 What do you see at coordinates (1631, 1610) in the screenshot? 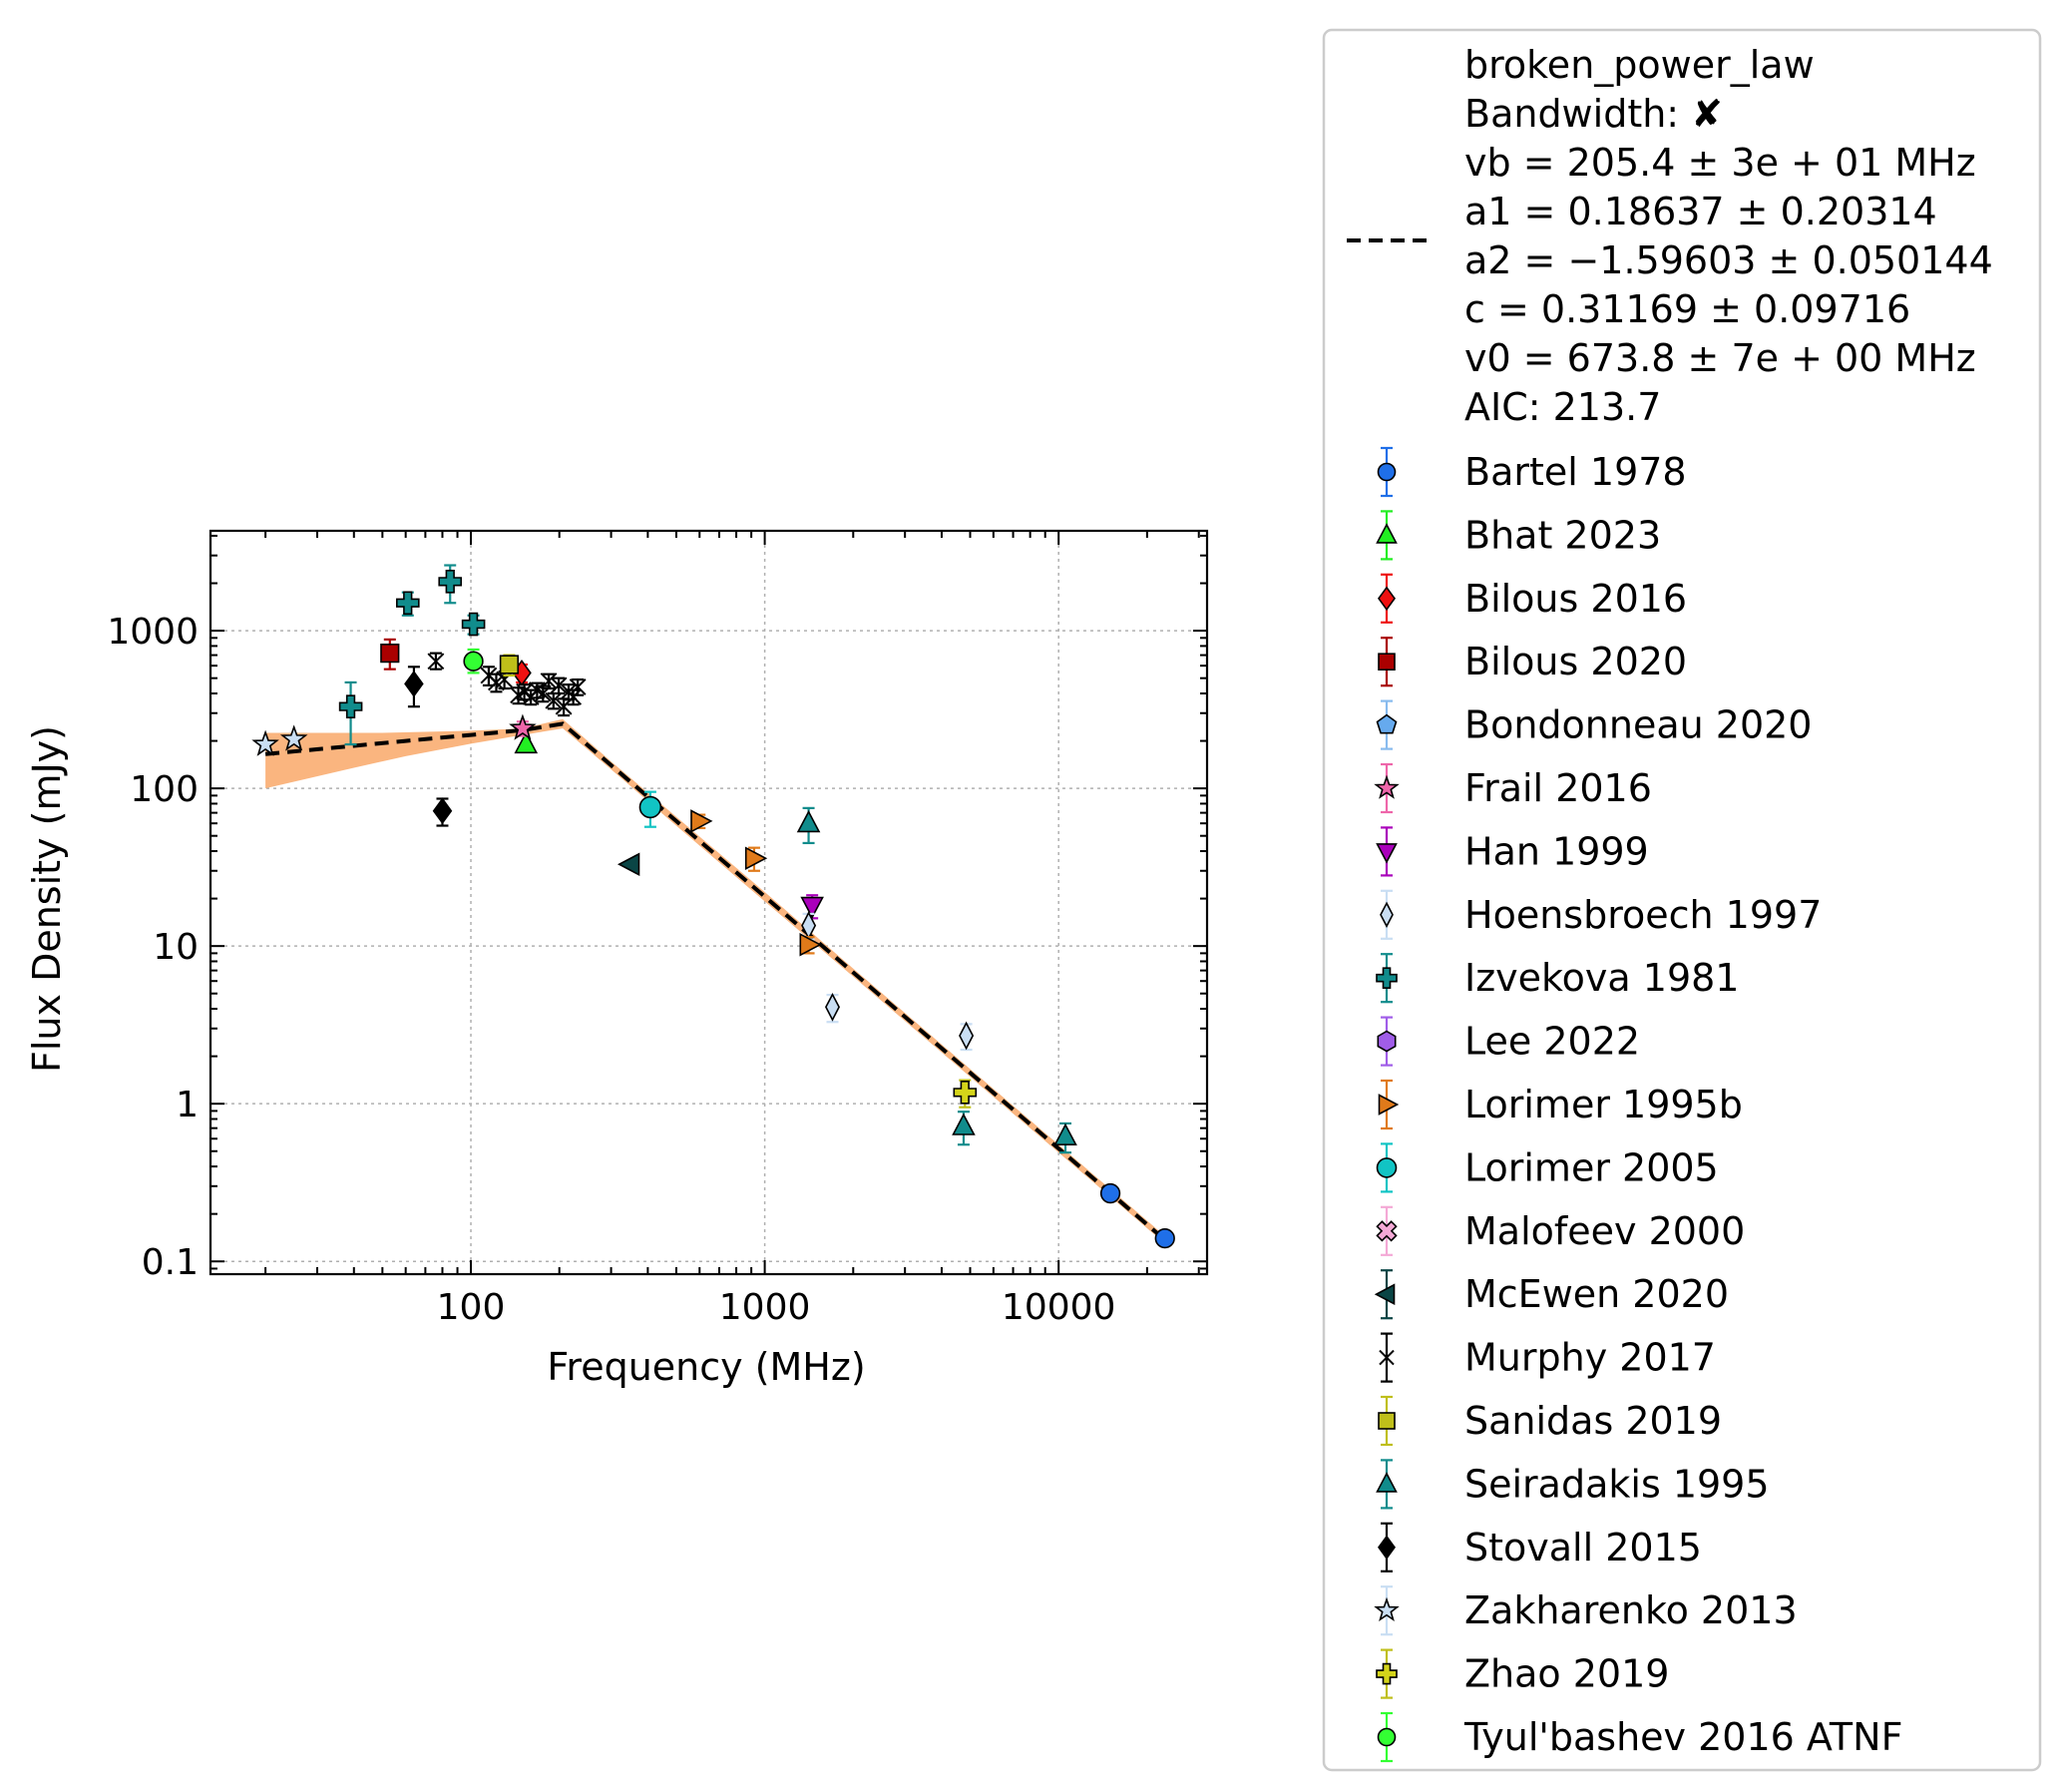
I see `legend-label: Zakharenko 2013` at bounding box center [1631, 1610].